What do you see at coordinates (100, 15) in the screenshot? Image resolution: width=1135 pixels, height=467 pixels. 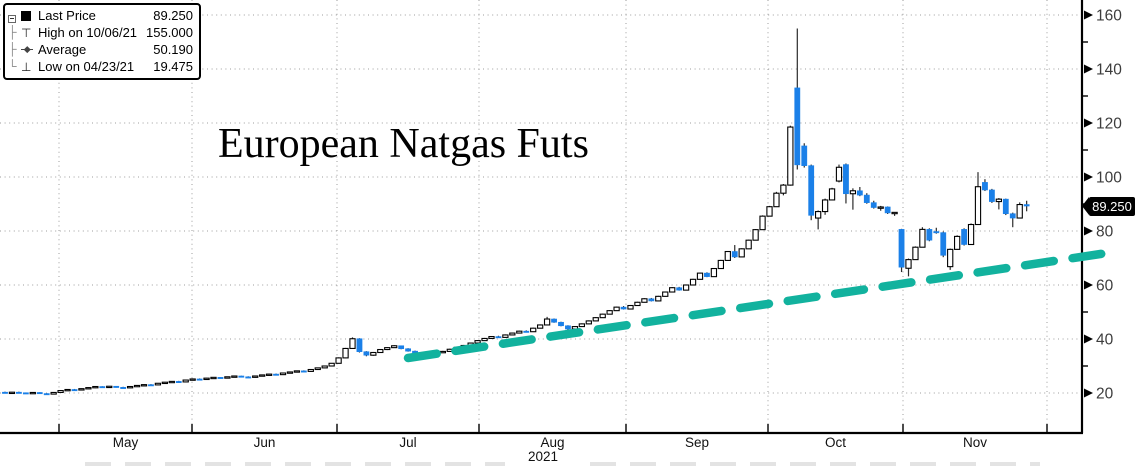 I see `legend-row-last-price: Last Price 89.250` at bounding box center [100, 15].